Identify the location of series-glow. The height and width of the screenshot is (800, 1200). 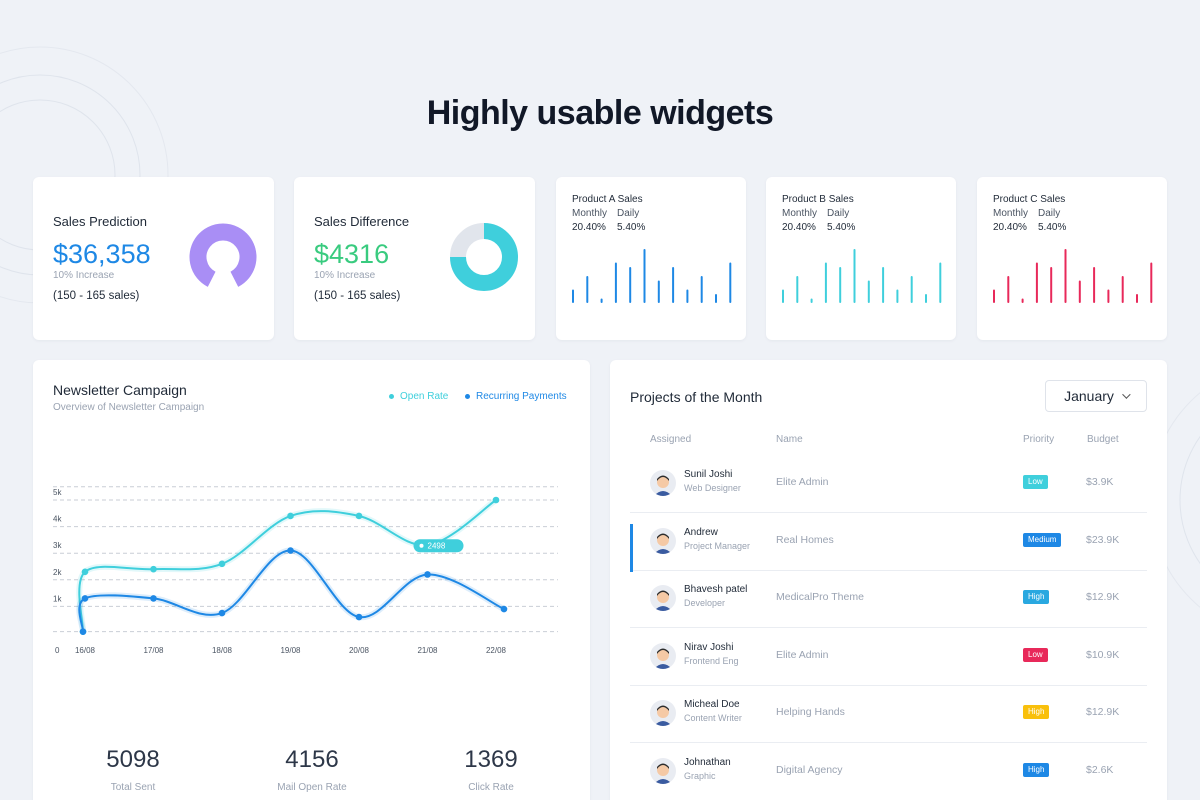
(287, 564).